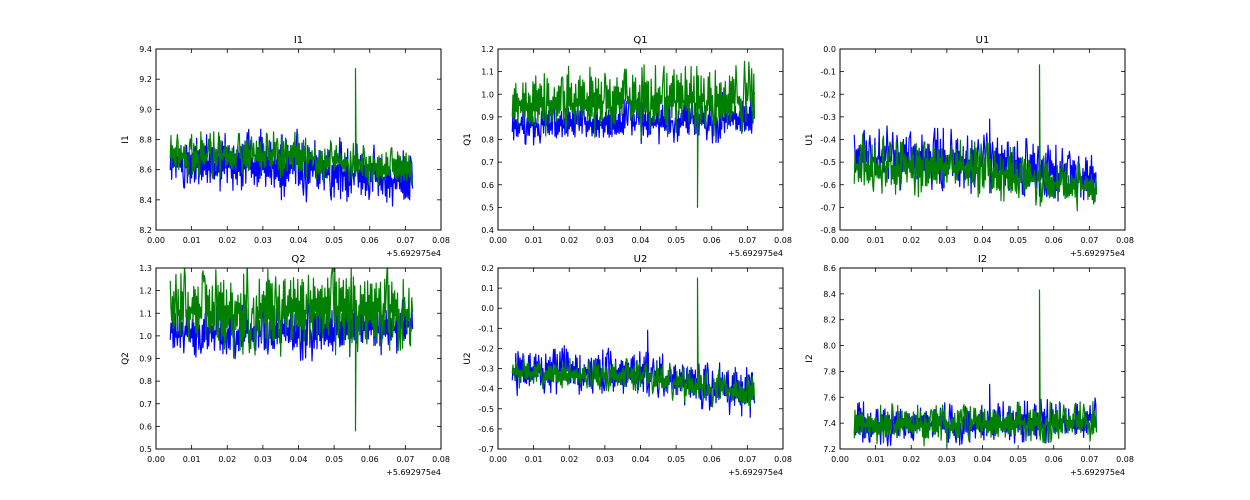 This screenshot has width=1250, height=500. What do you see at coordinates (145, 109) in the screenshot?
I see `panel-i1-ytick-label: 9.0` at bounding box center [145, 109].